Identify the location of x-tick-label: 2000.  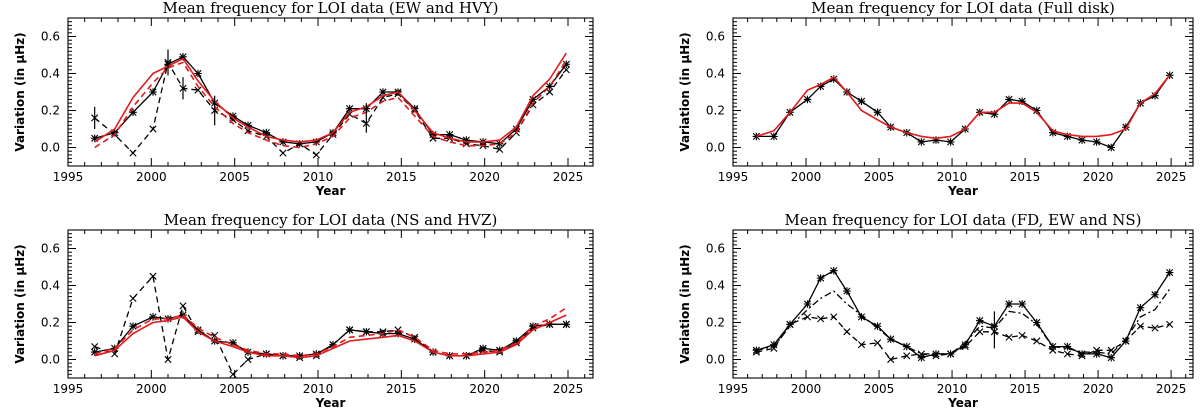
(806, 389).